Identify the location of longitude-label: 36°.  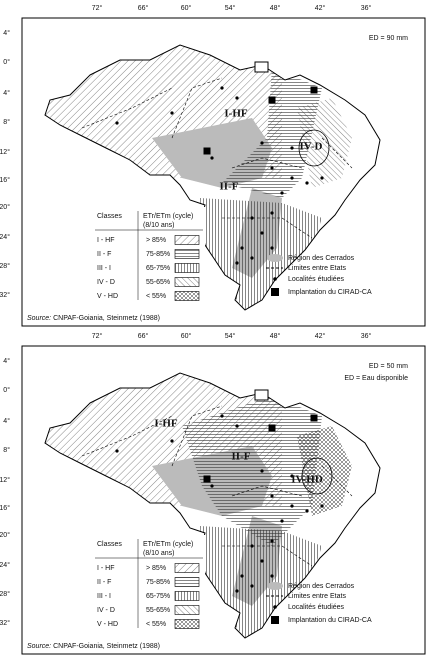
(366, 8).